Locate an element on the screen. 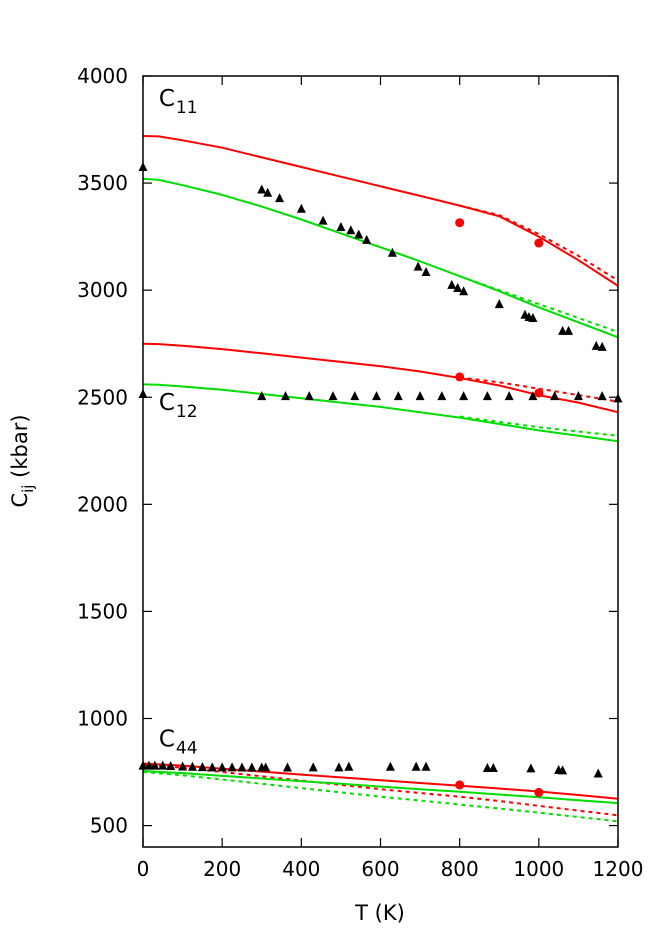  panel-label-c44: C44 is located at coordinates (178, 742).